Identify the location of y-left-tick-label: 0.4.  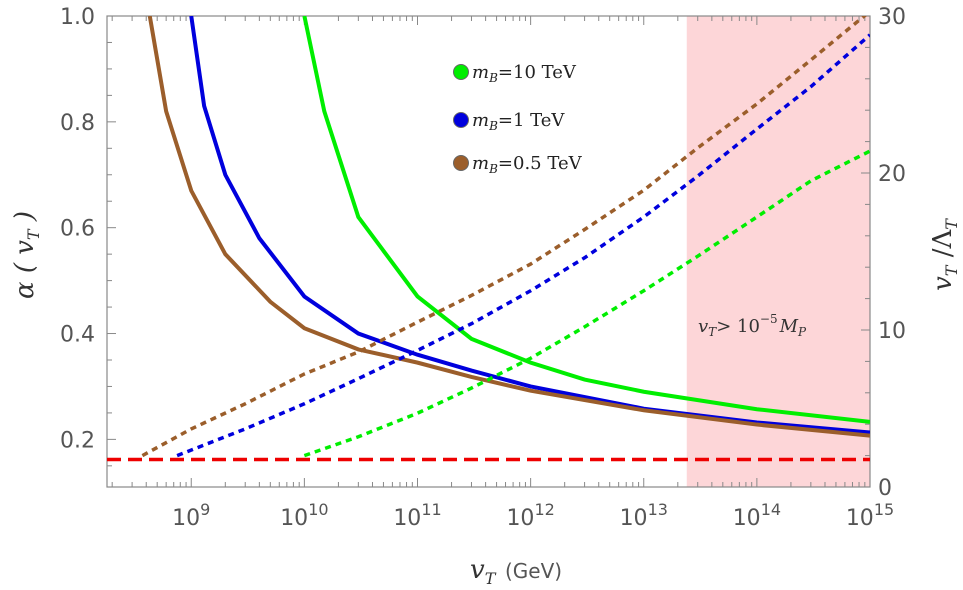
(77, 335).